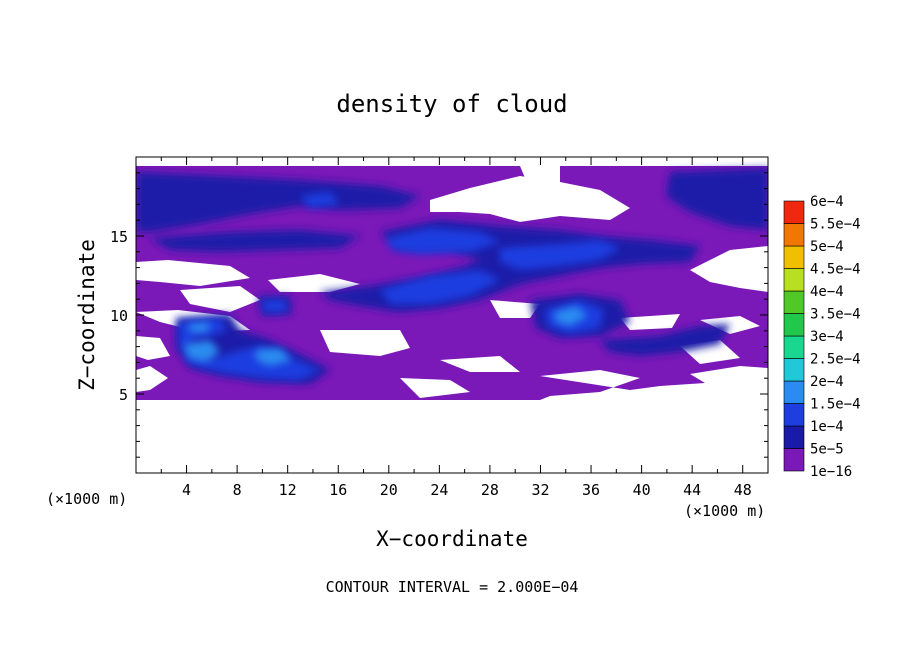 The width and height of the screenshot is (904, 654). Describe the element at coordinates (119, 237) in the screenshot. I see `y-tick-label: 15` at that location.